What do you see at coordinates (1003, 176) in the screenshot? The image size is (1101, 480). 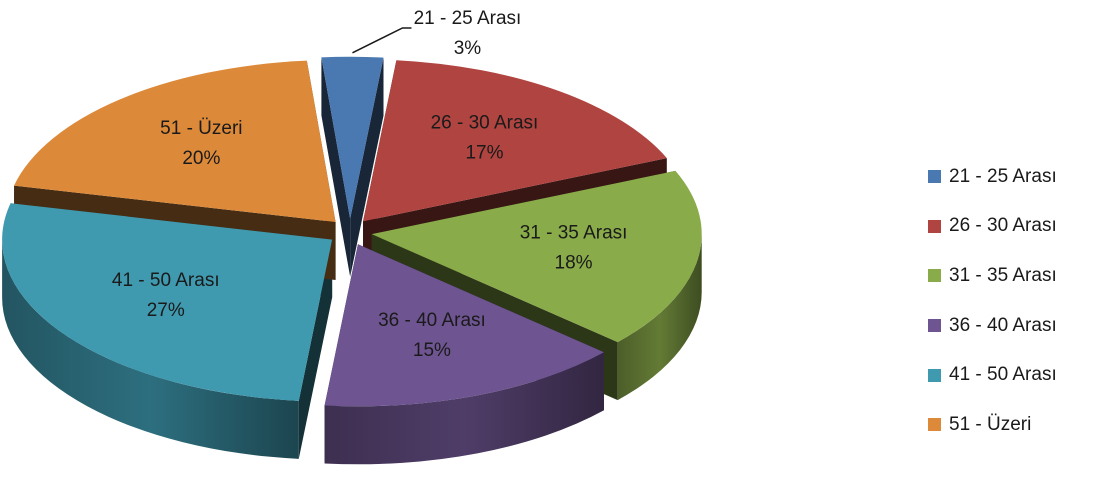 I see `legend-label: 21 - 25 Arası` at bounding box center [1003, 176].